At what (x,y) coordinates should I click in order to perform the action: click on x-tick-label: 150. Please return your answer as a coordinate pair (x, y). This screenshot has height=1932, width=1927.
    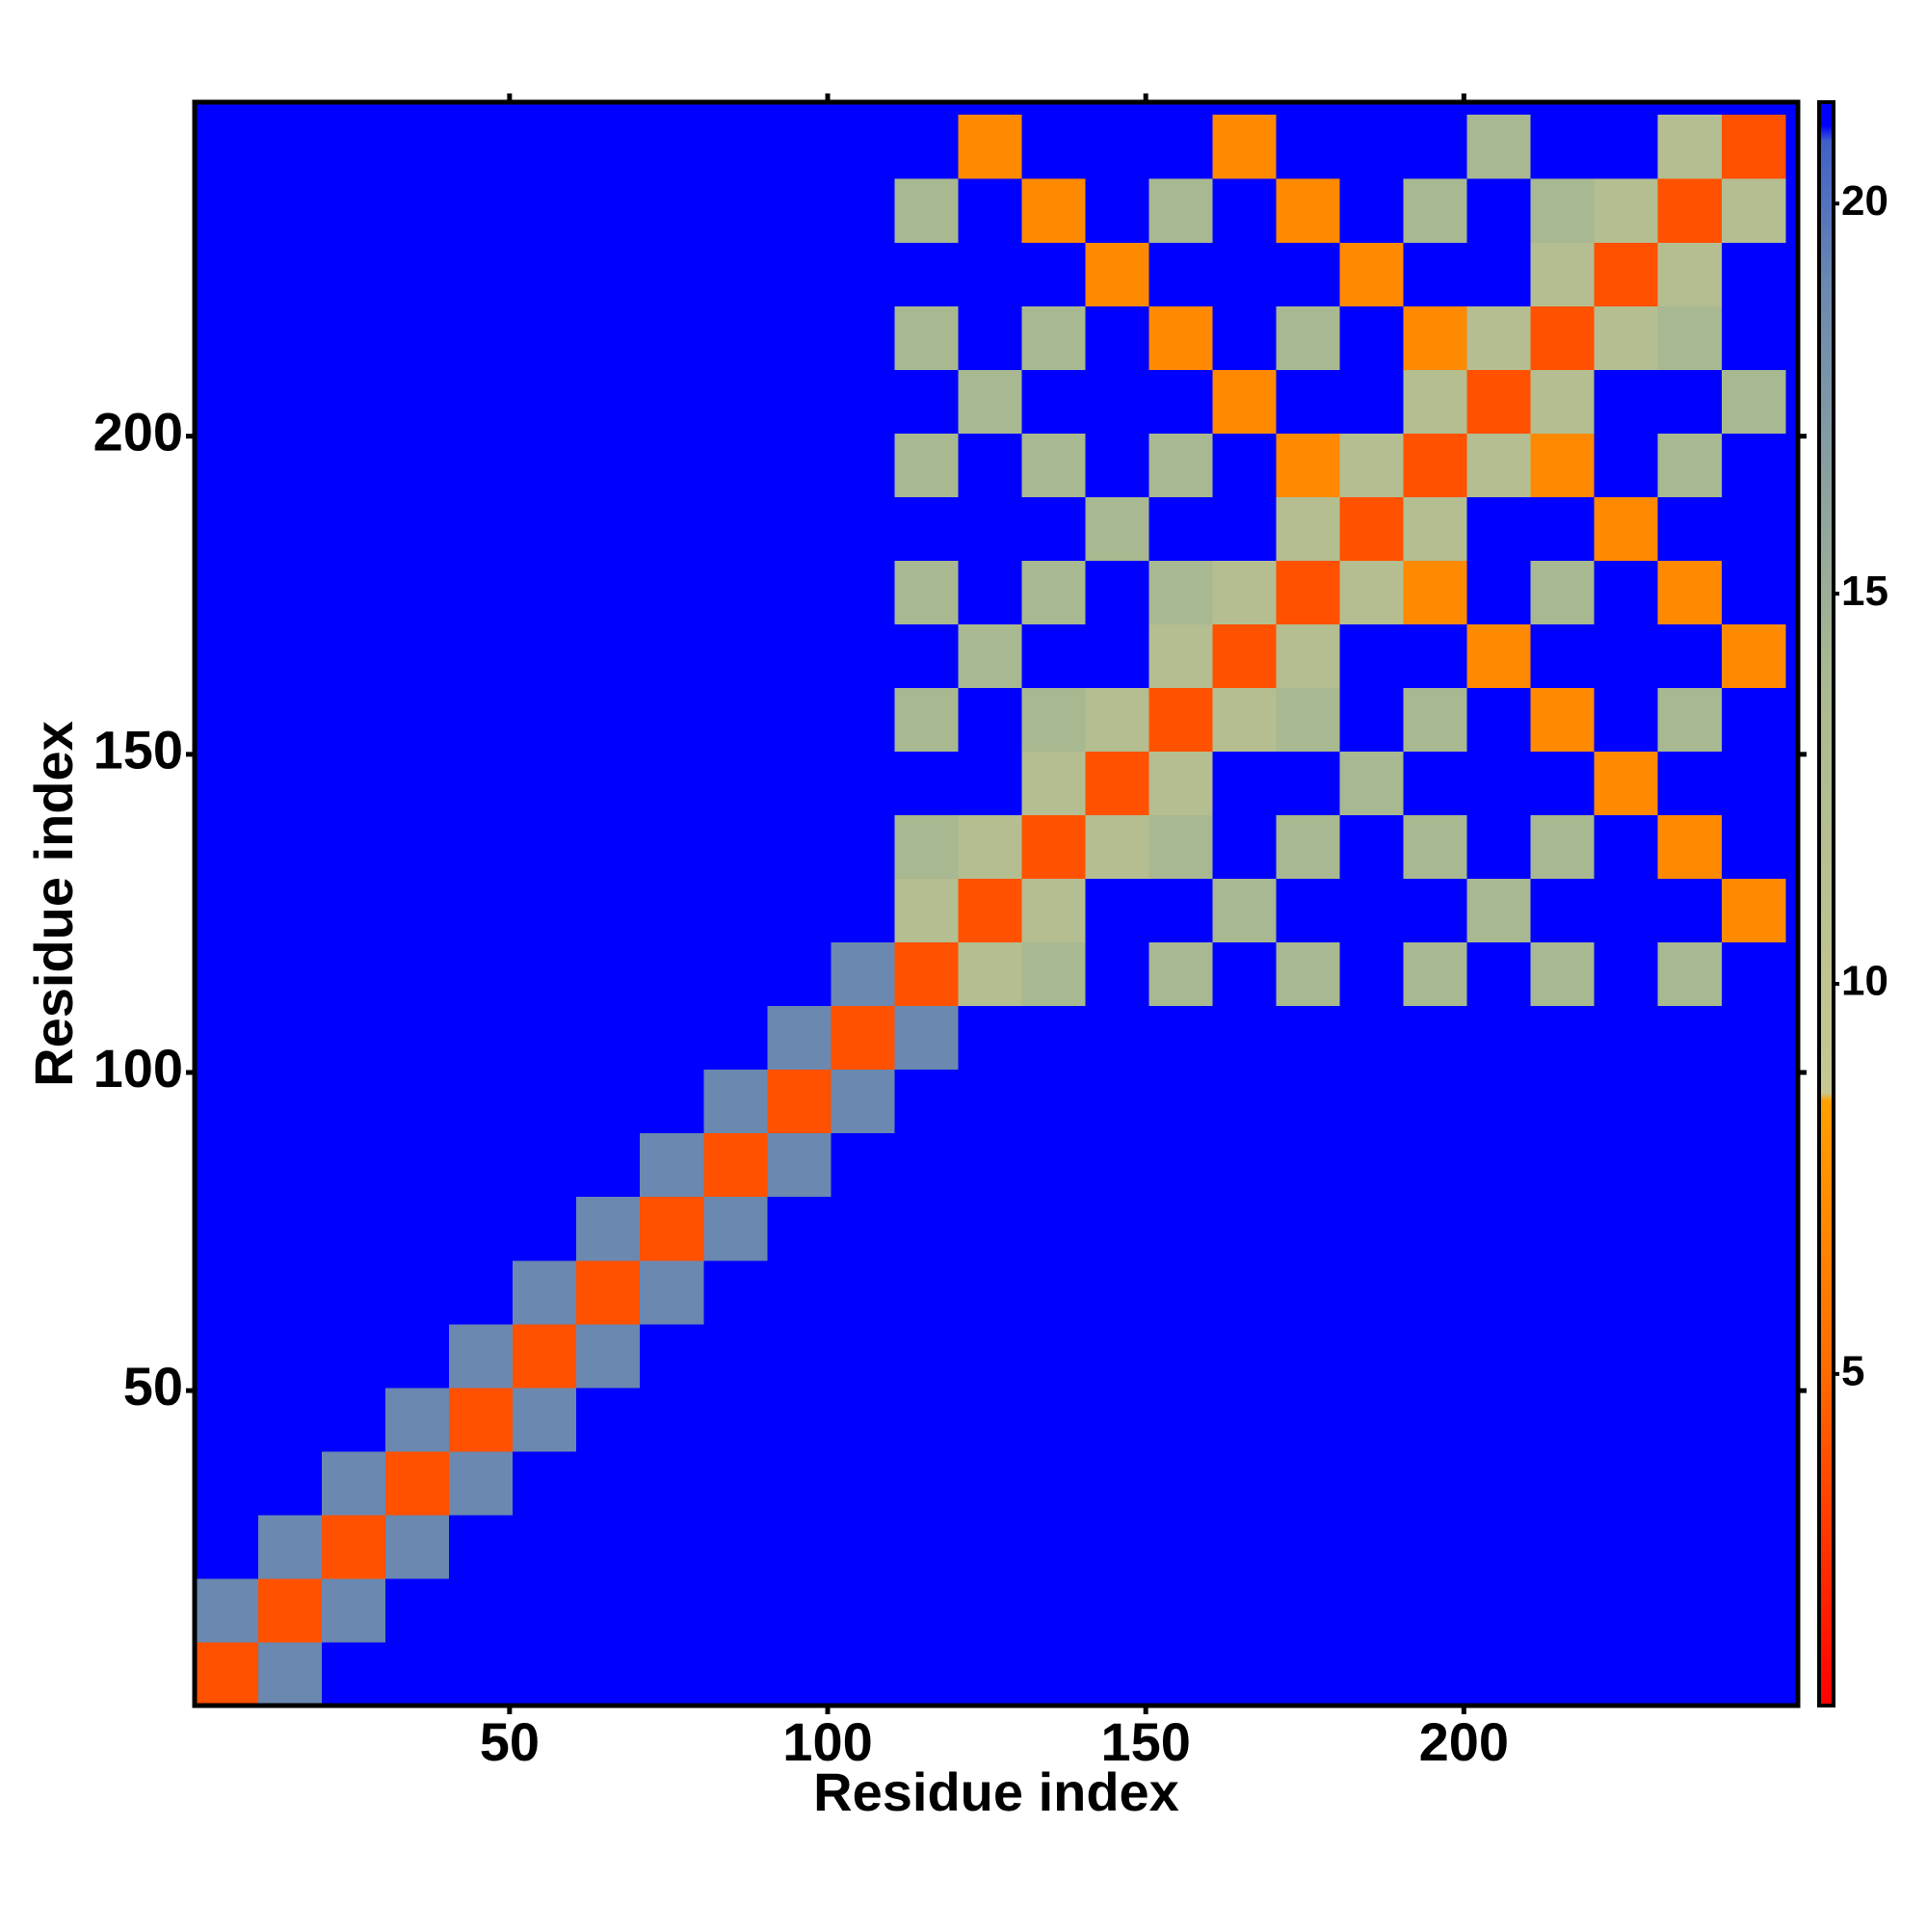
    Looking at the image, I should click on (1145, 1741).